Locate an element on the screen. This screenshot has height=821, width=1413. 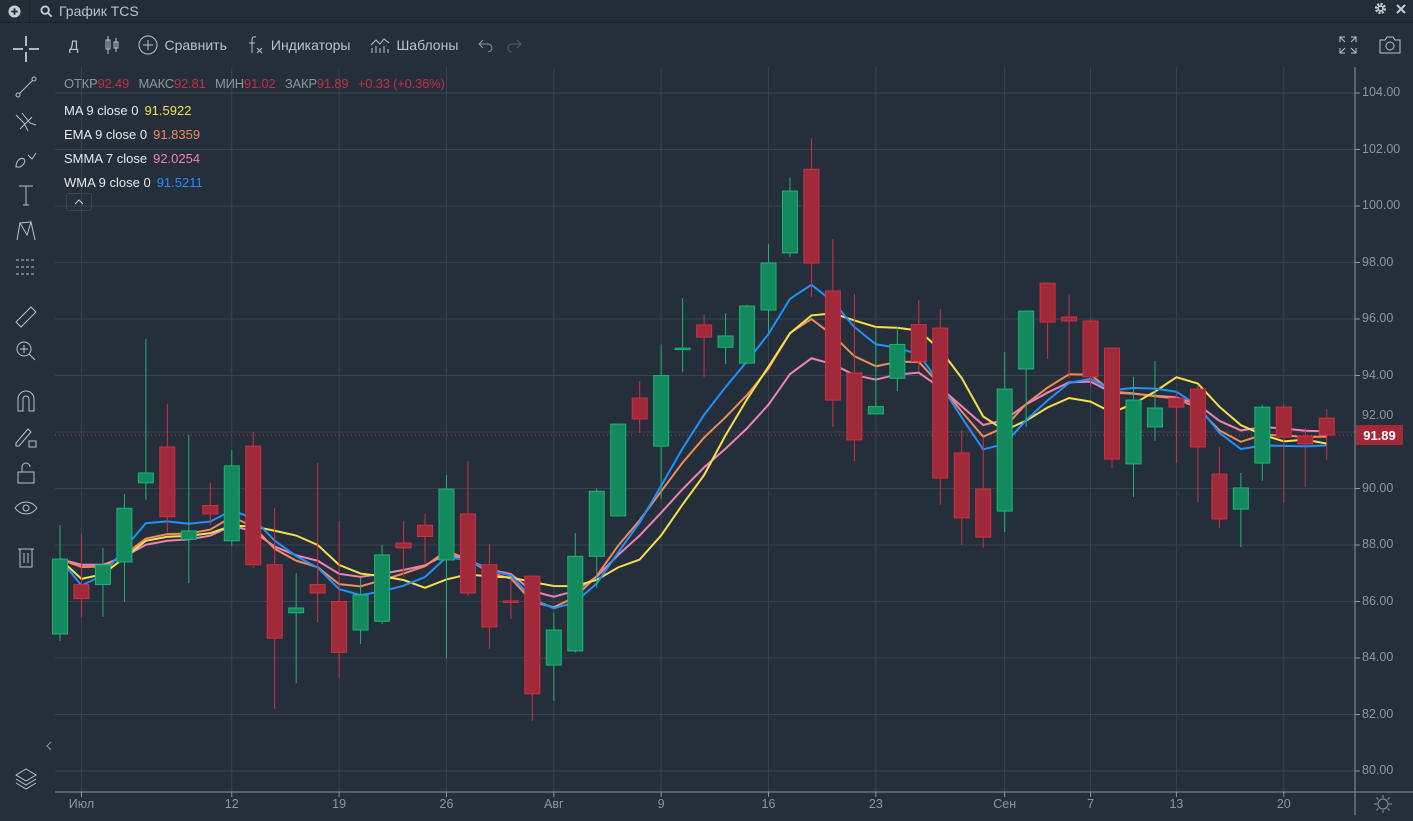
add-chart-button is located at coordinates (15, 11).